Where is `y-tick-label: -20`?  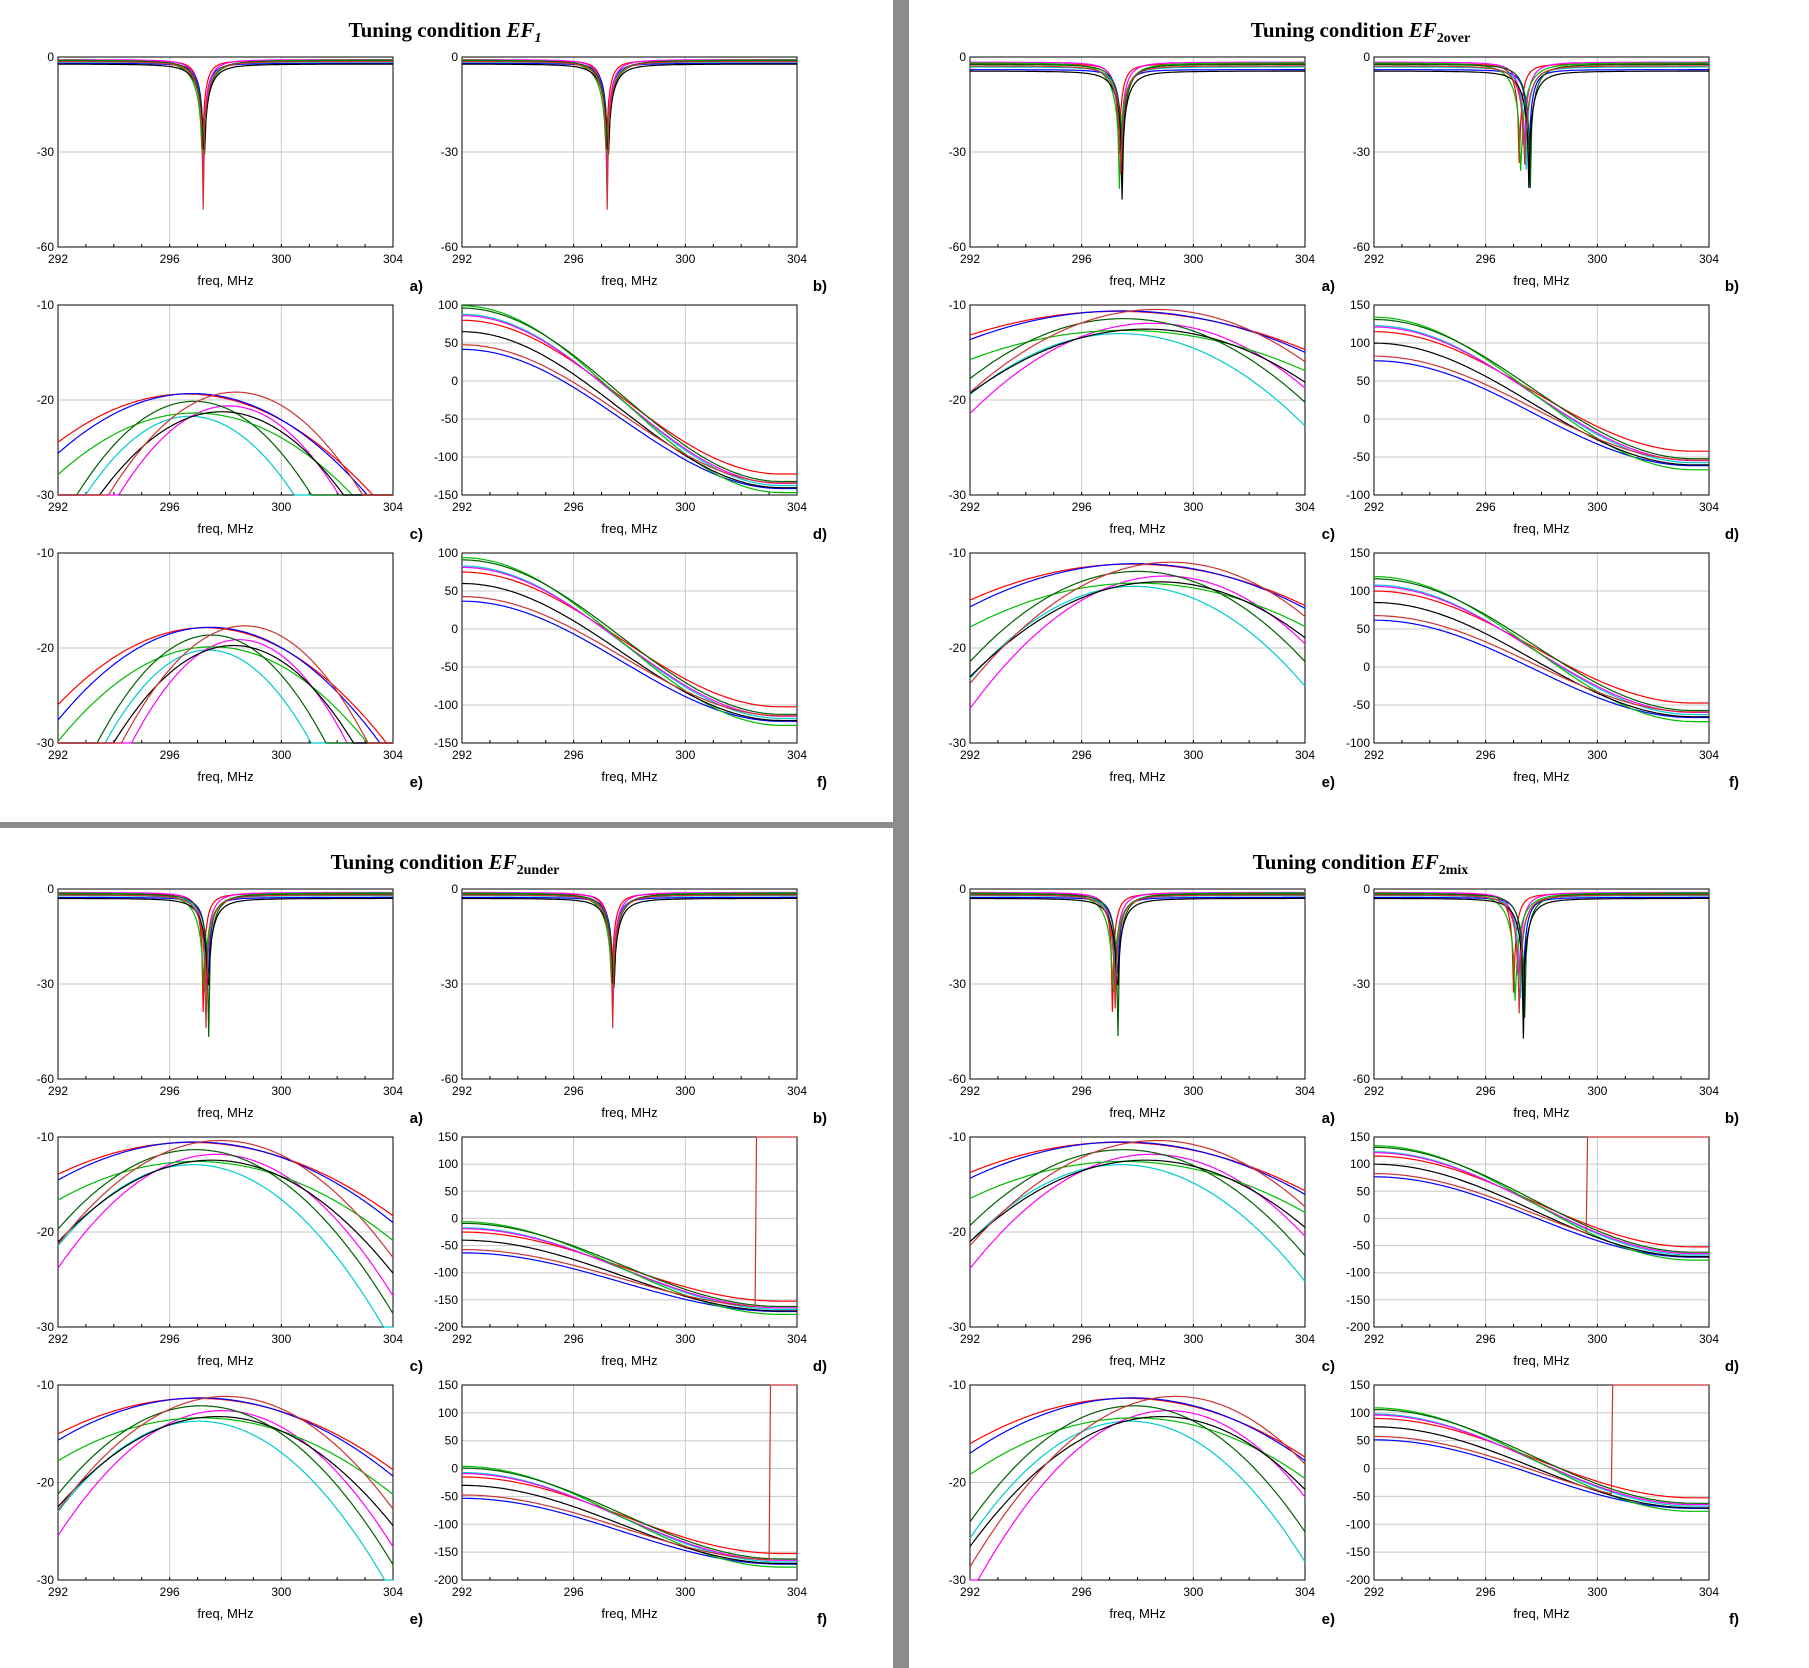
y-tick-label: -20 is located at coordinates (958, 648).